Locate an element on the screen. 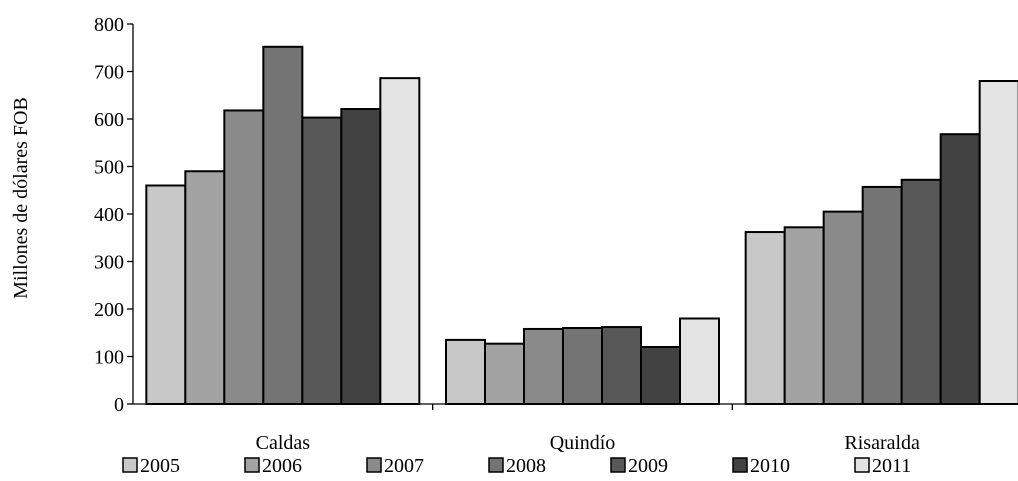 The width and height of the screenshot is (1018, 481). legend-swatch-2010 is located at coordinates (740, 465).